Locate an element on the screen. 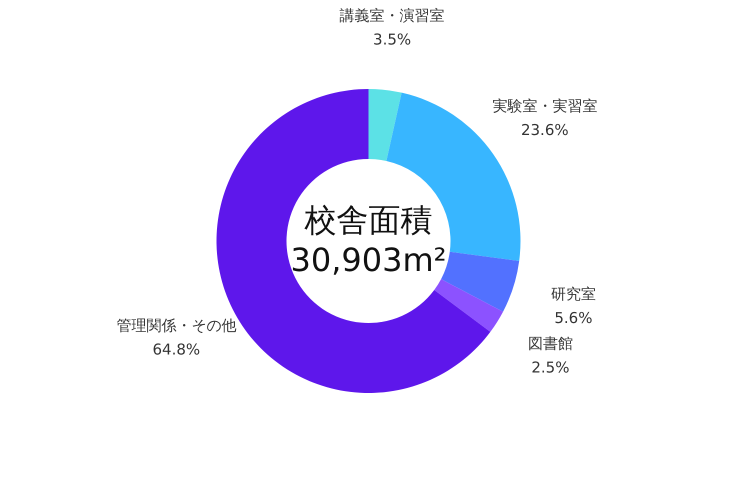 The height and width of the screenshot is (482, 737). text: 30,903m² is located at coordinates (368, 260).